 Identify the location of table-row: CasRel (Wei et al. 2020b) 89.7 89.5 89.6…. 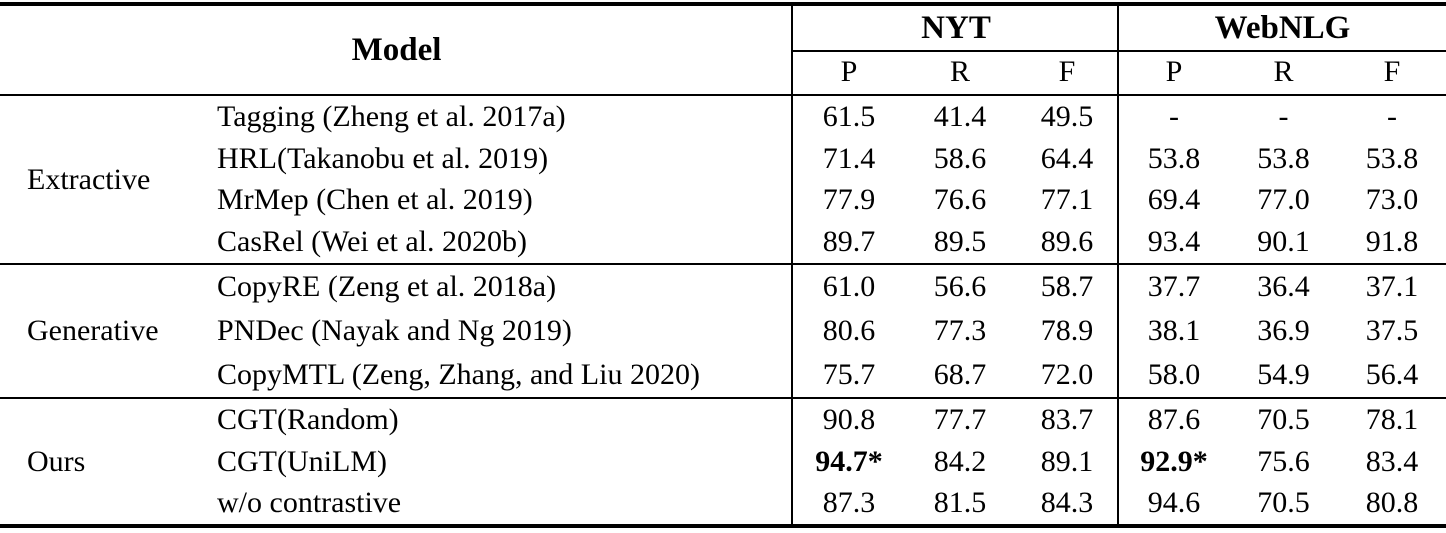
(829, 242).